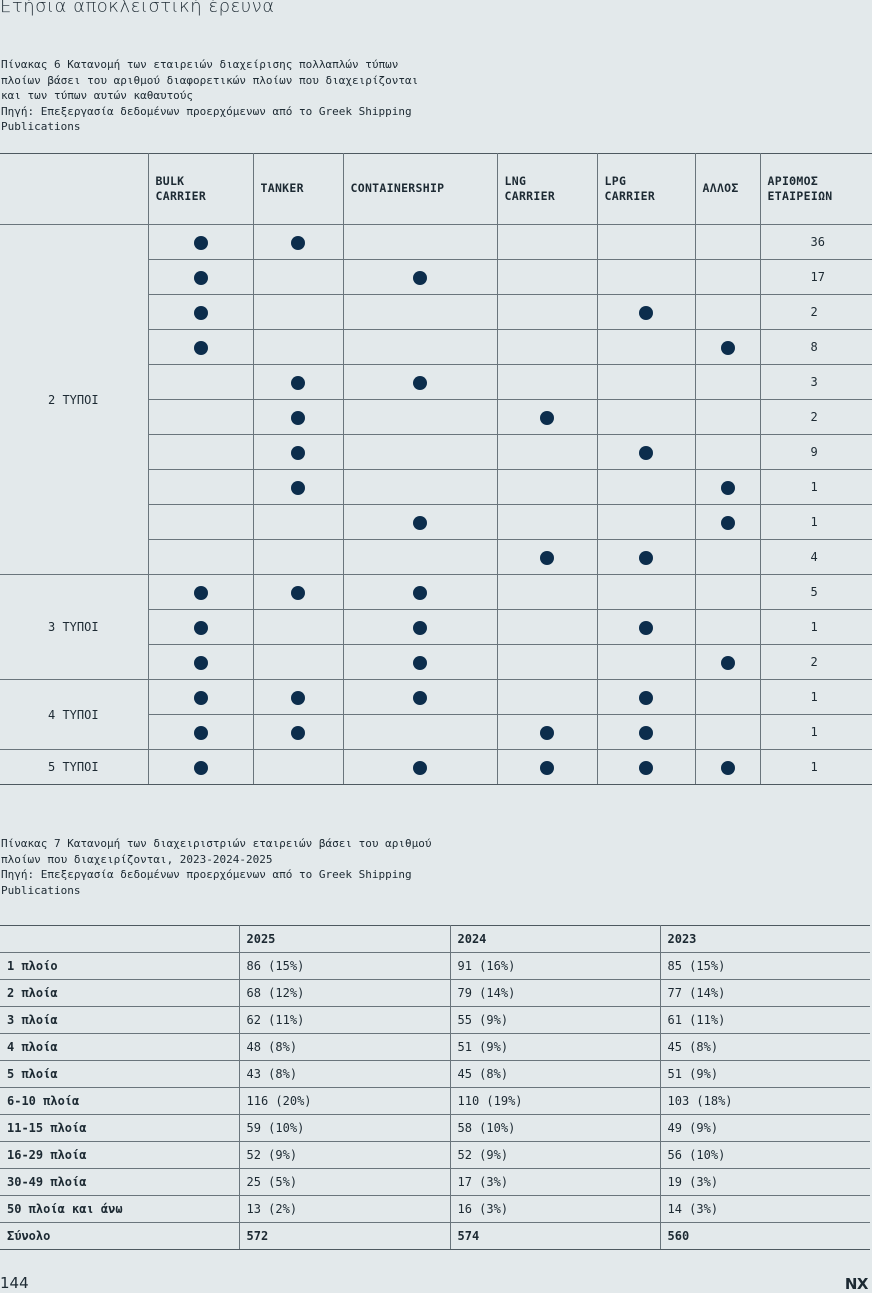 The image size is (872, 1293). Describe the element at coordinates (815, 382) in the screenshot. I see `table6-company-count: 3` at that location.